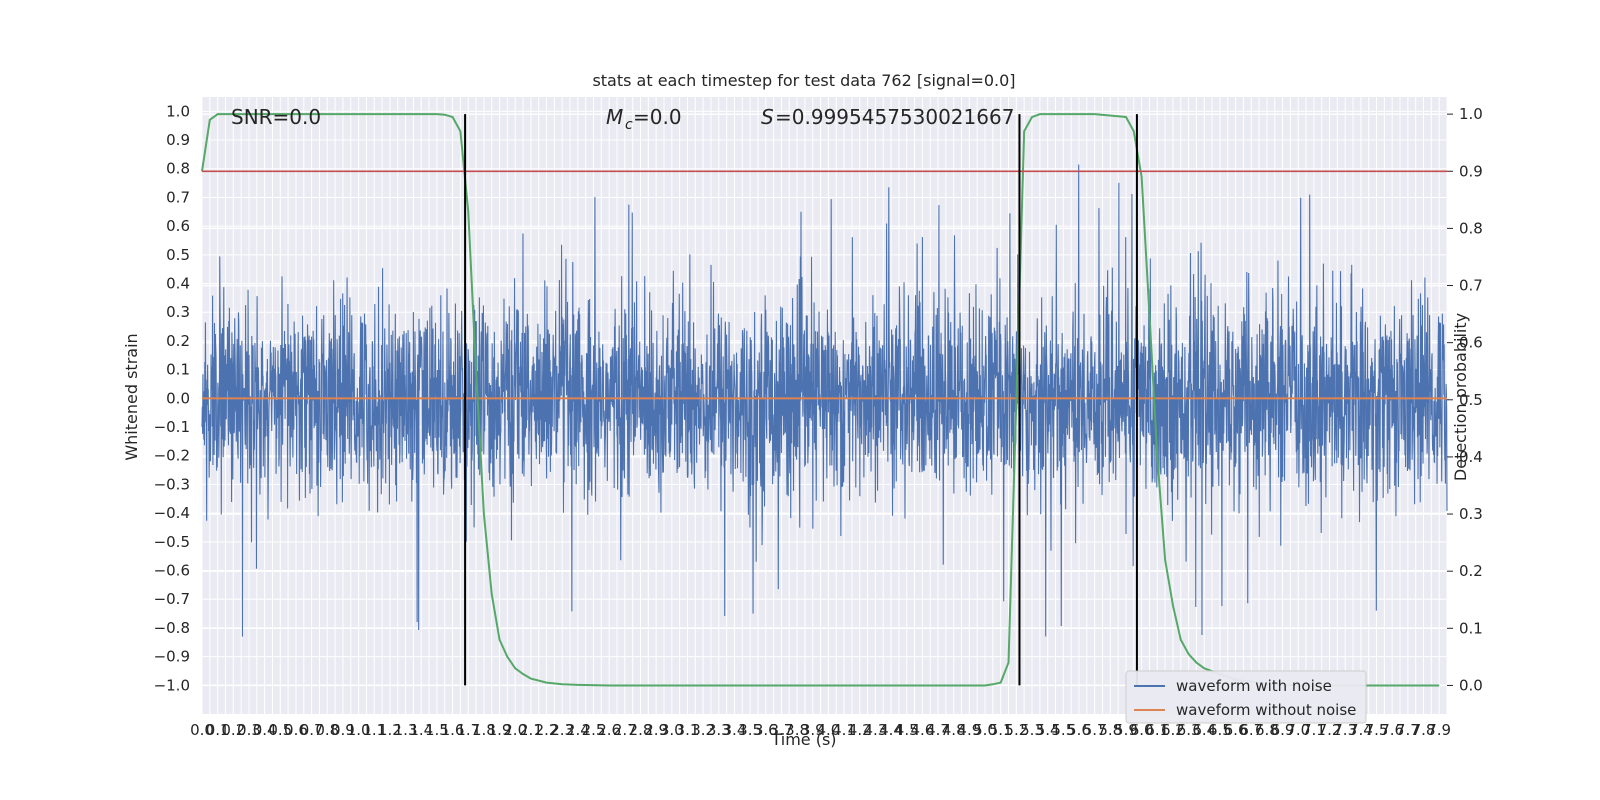 The width and height of the screenshot is (1600, 800). I want to click on x-tick-label: 3.7, so click(782, 730).